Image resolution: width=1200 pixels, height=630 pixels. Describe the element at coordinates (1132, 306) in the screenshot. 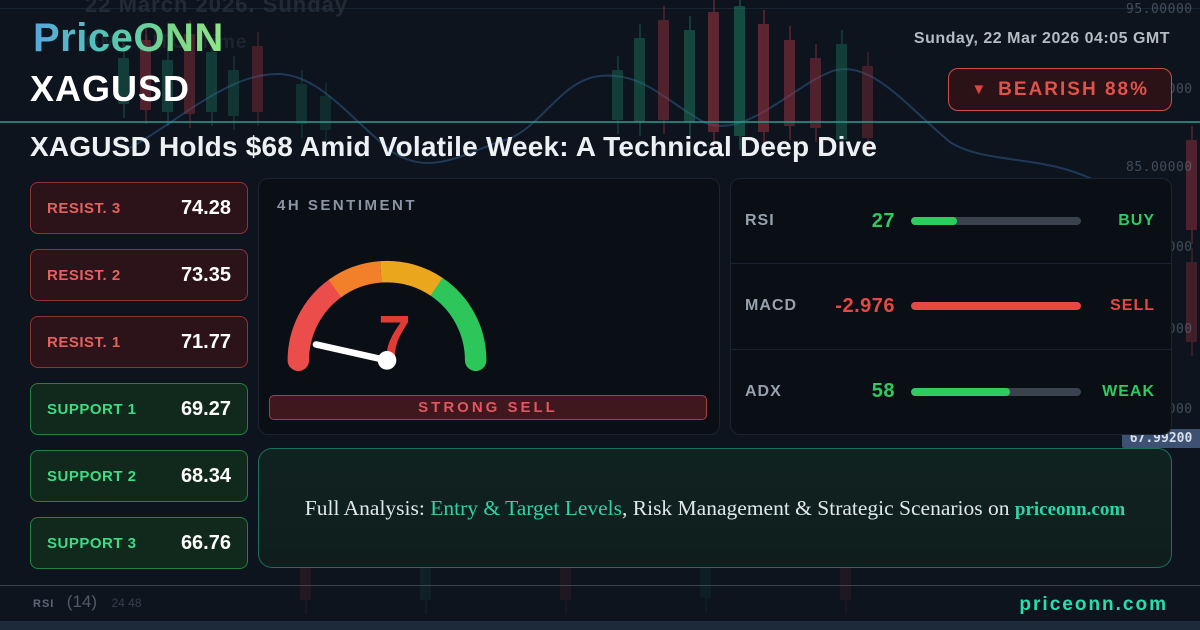

I see `indicator-signal: SELL` at that location.